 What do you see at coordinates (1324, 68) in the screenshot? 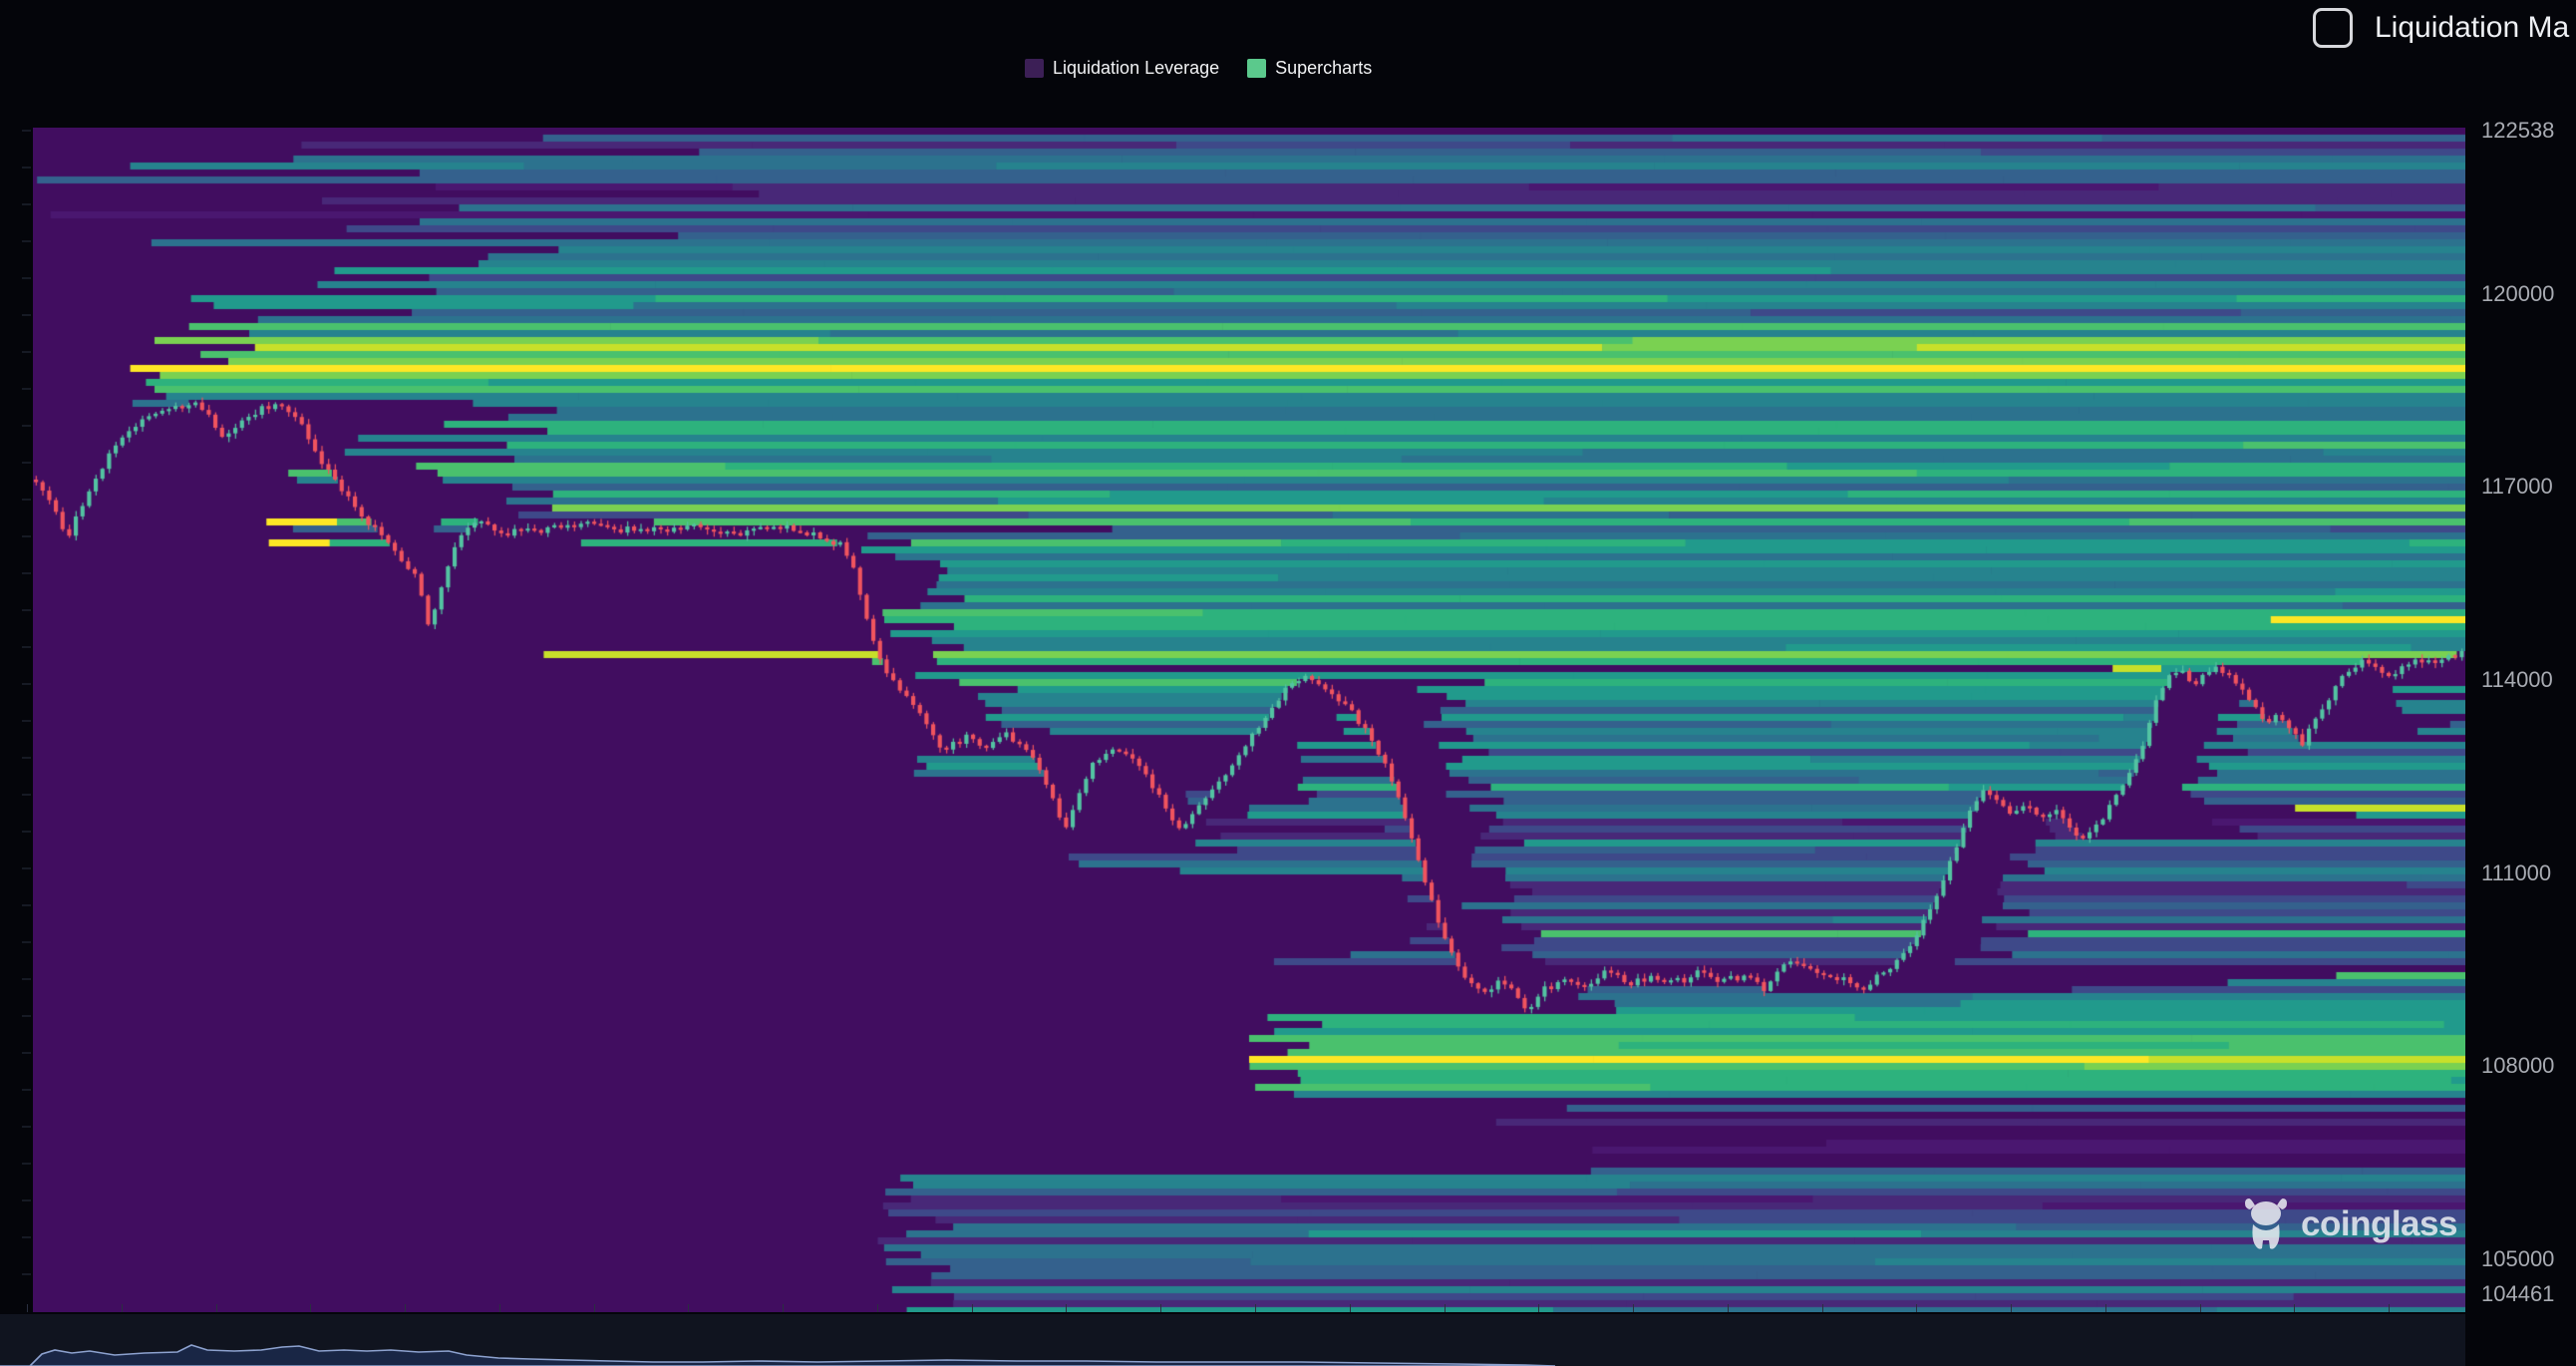
I see `legend-label: Supercharts` at bounding box center [1324, 68].